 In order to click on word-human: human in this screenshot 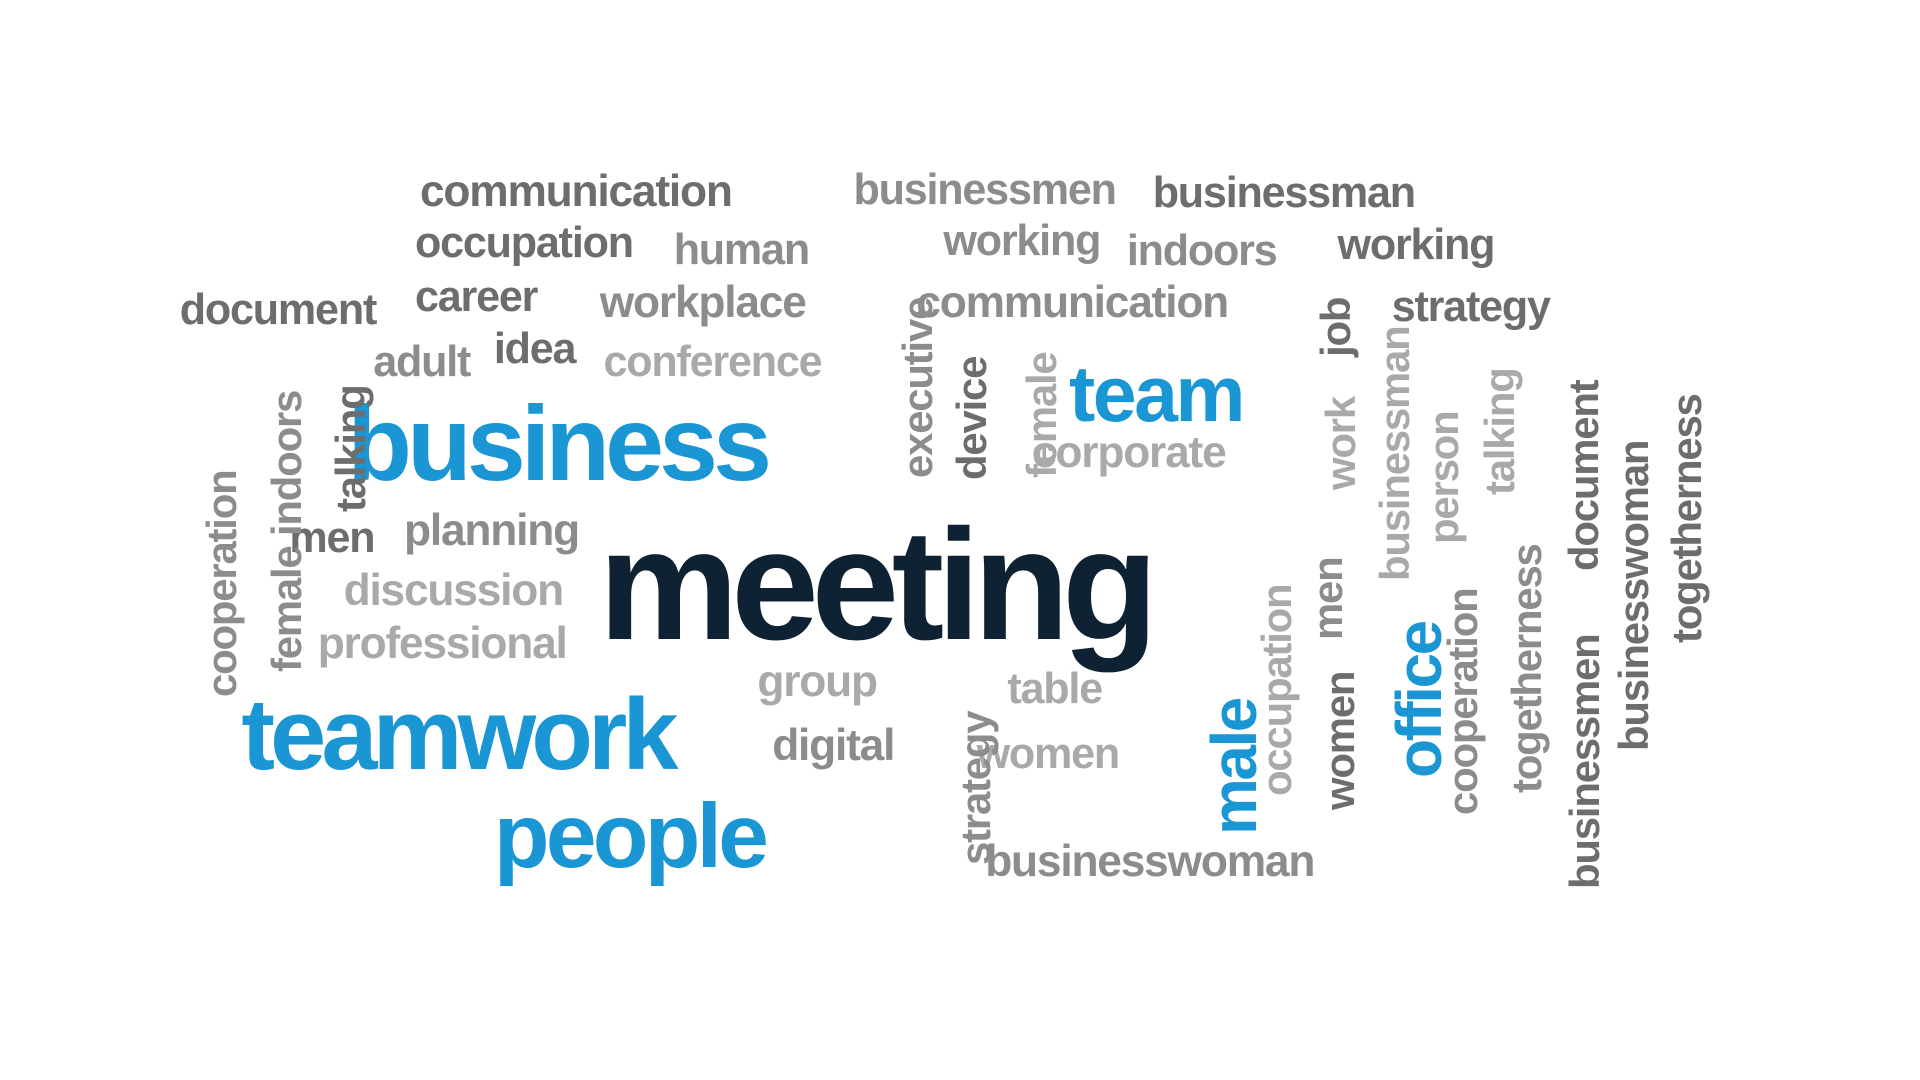, I will do `click(741, 250)`.